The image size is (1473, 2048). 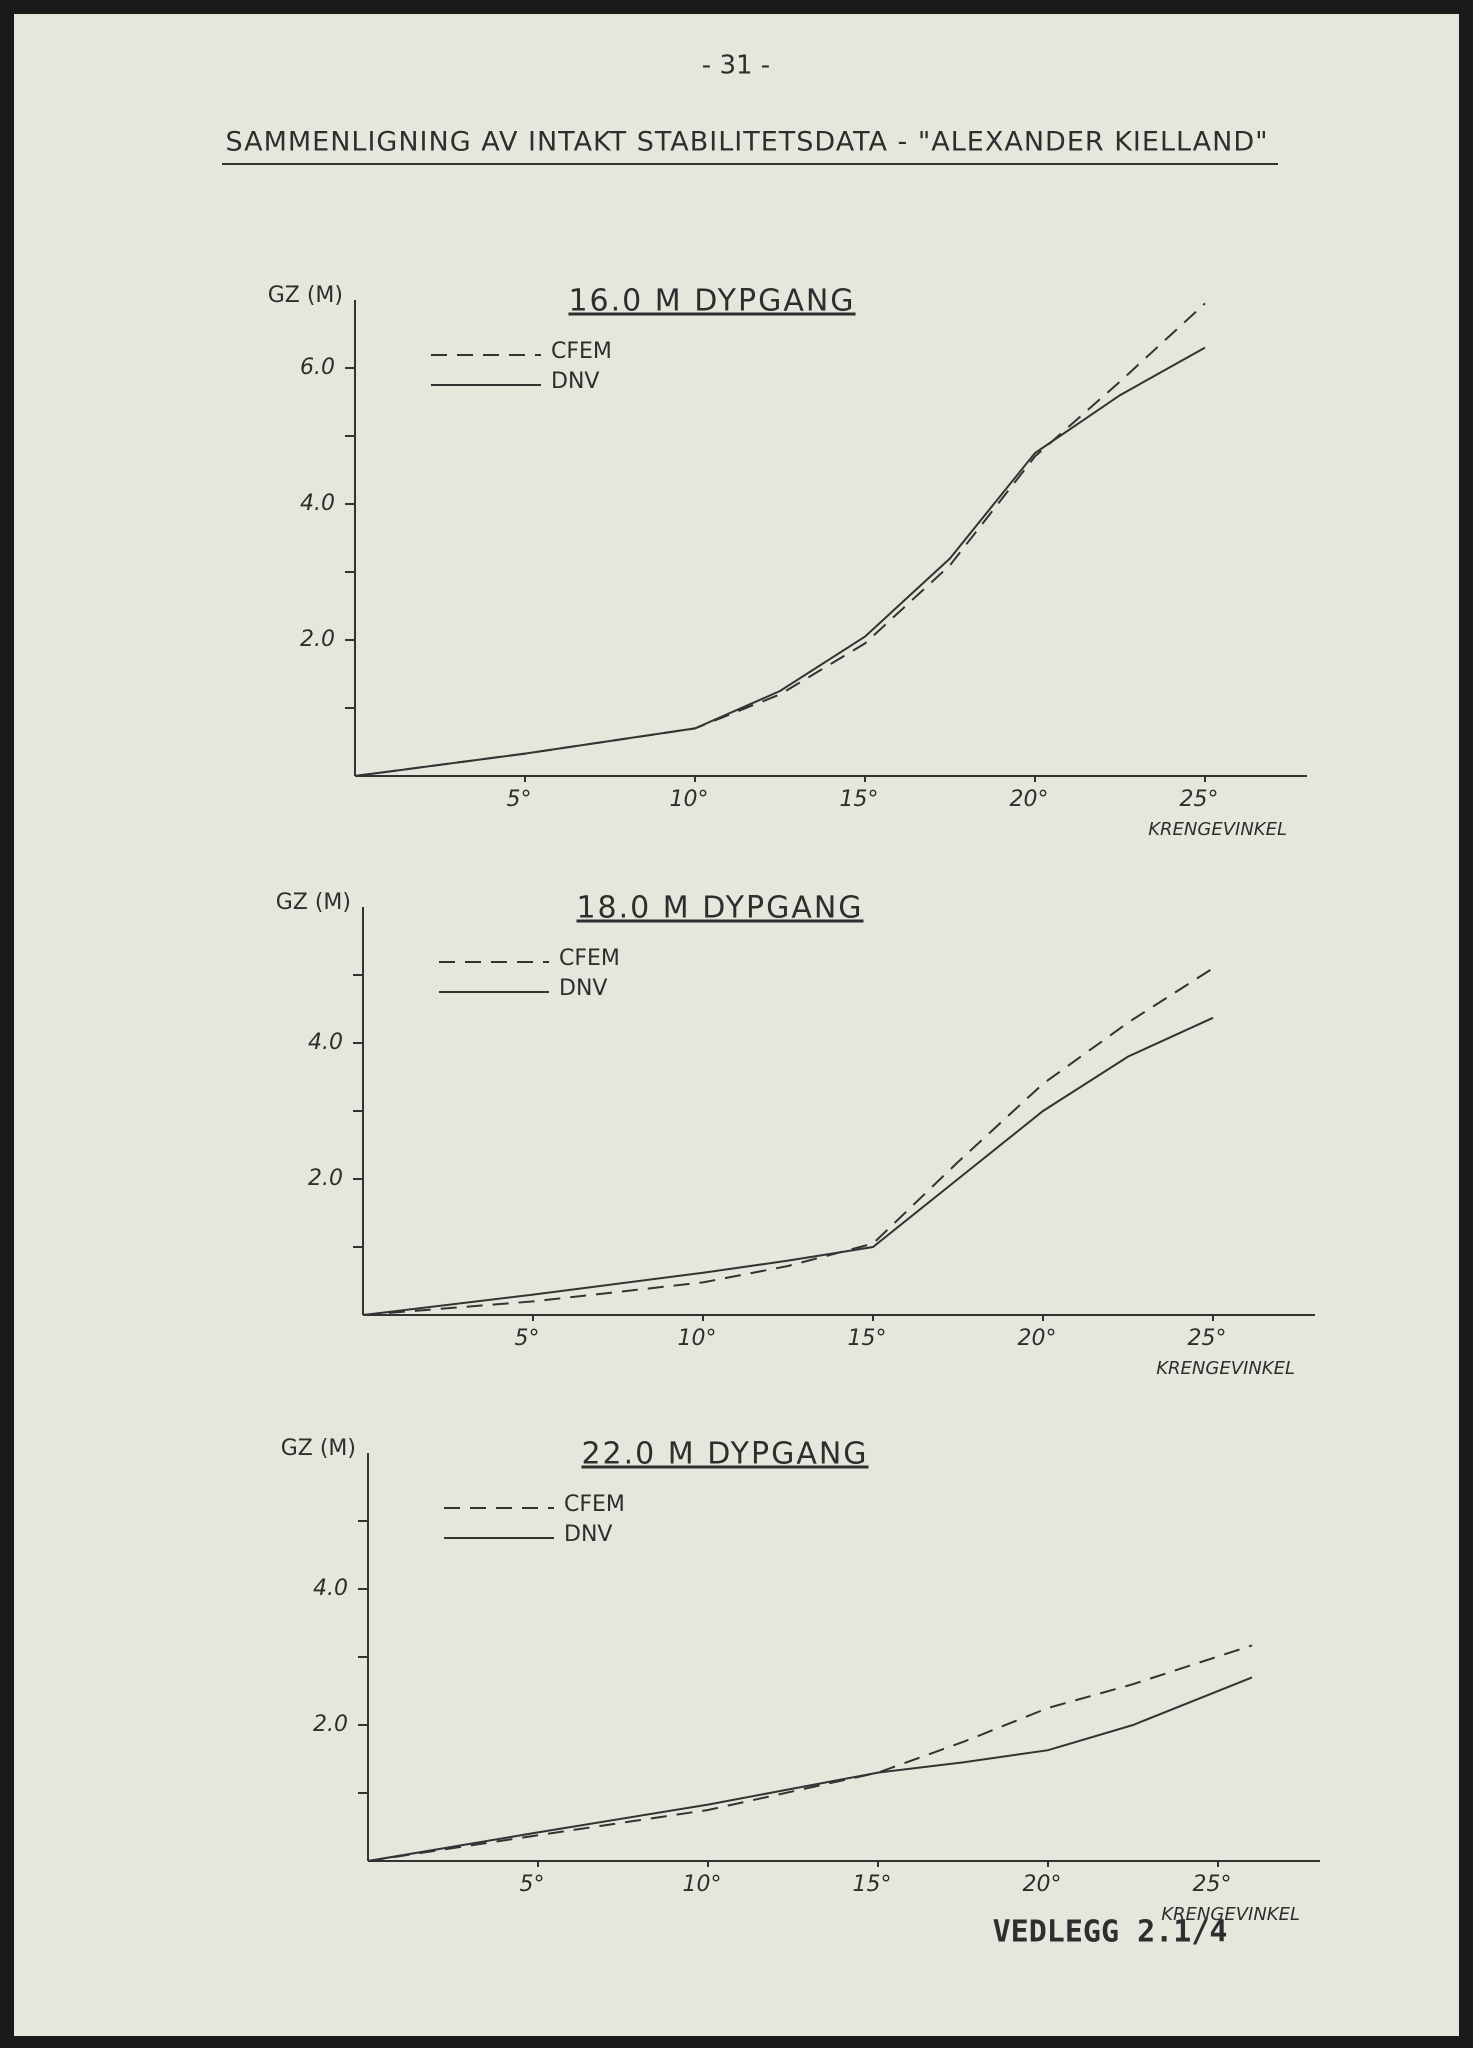 I want to click on y-tick-label: 6.0, so click(x=317, y=367).